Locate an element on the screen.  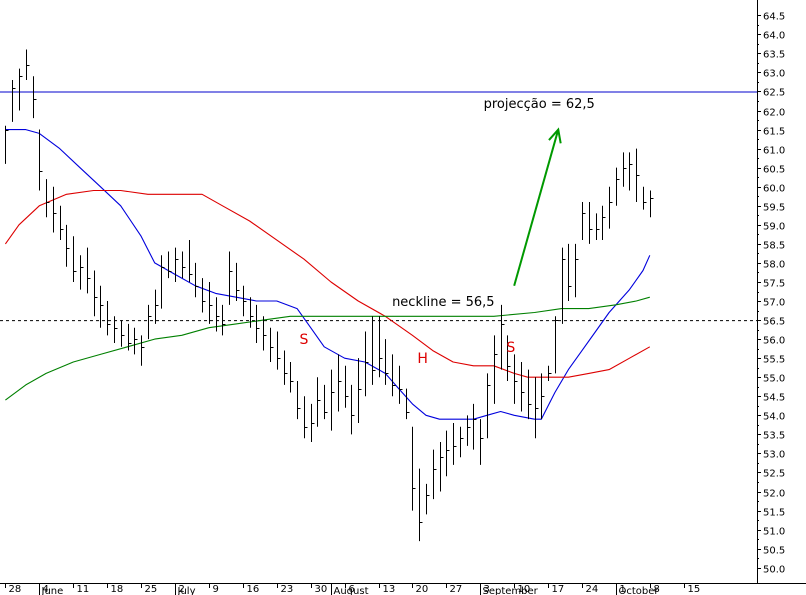
arrow-head is located at coordinates (555, 135).